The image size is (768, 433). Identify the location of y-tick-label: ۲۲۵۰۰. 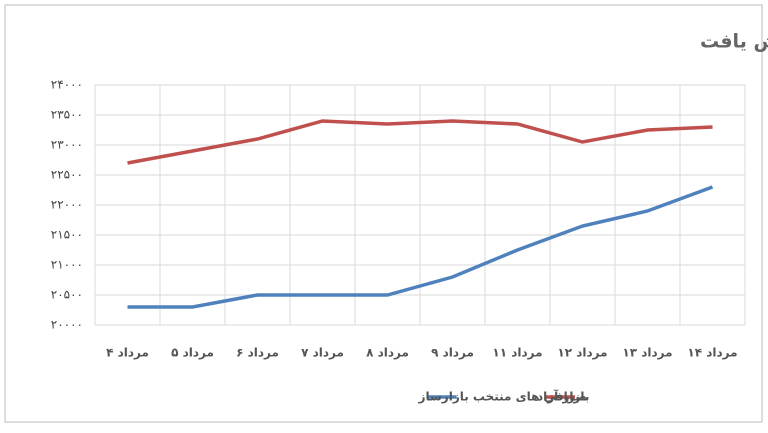
(67, 175).